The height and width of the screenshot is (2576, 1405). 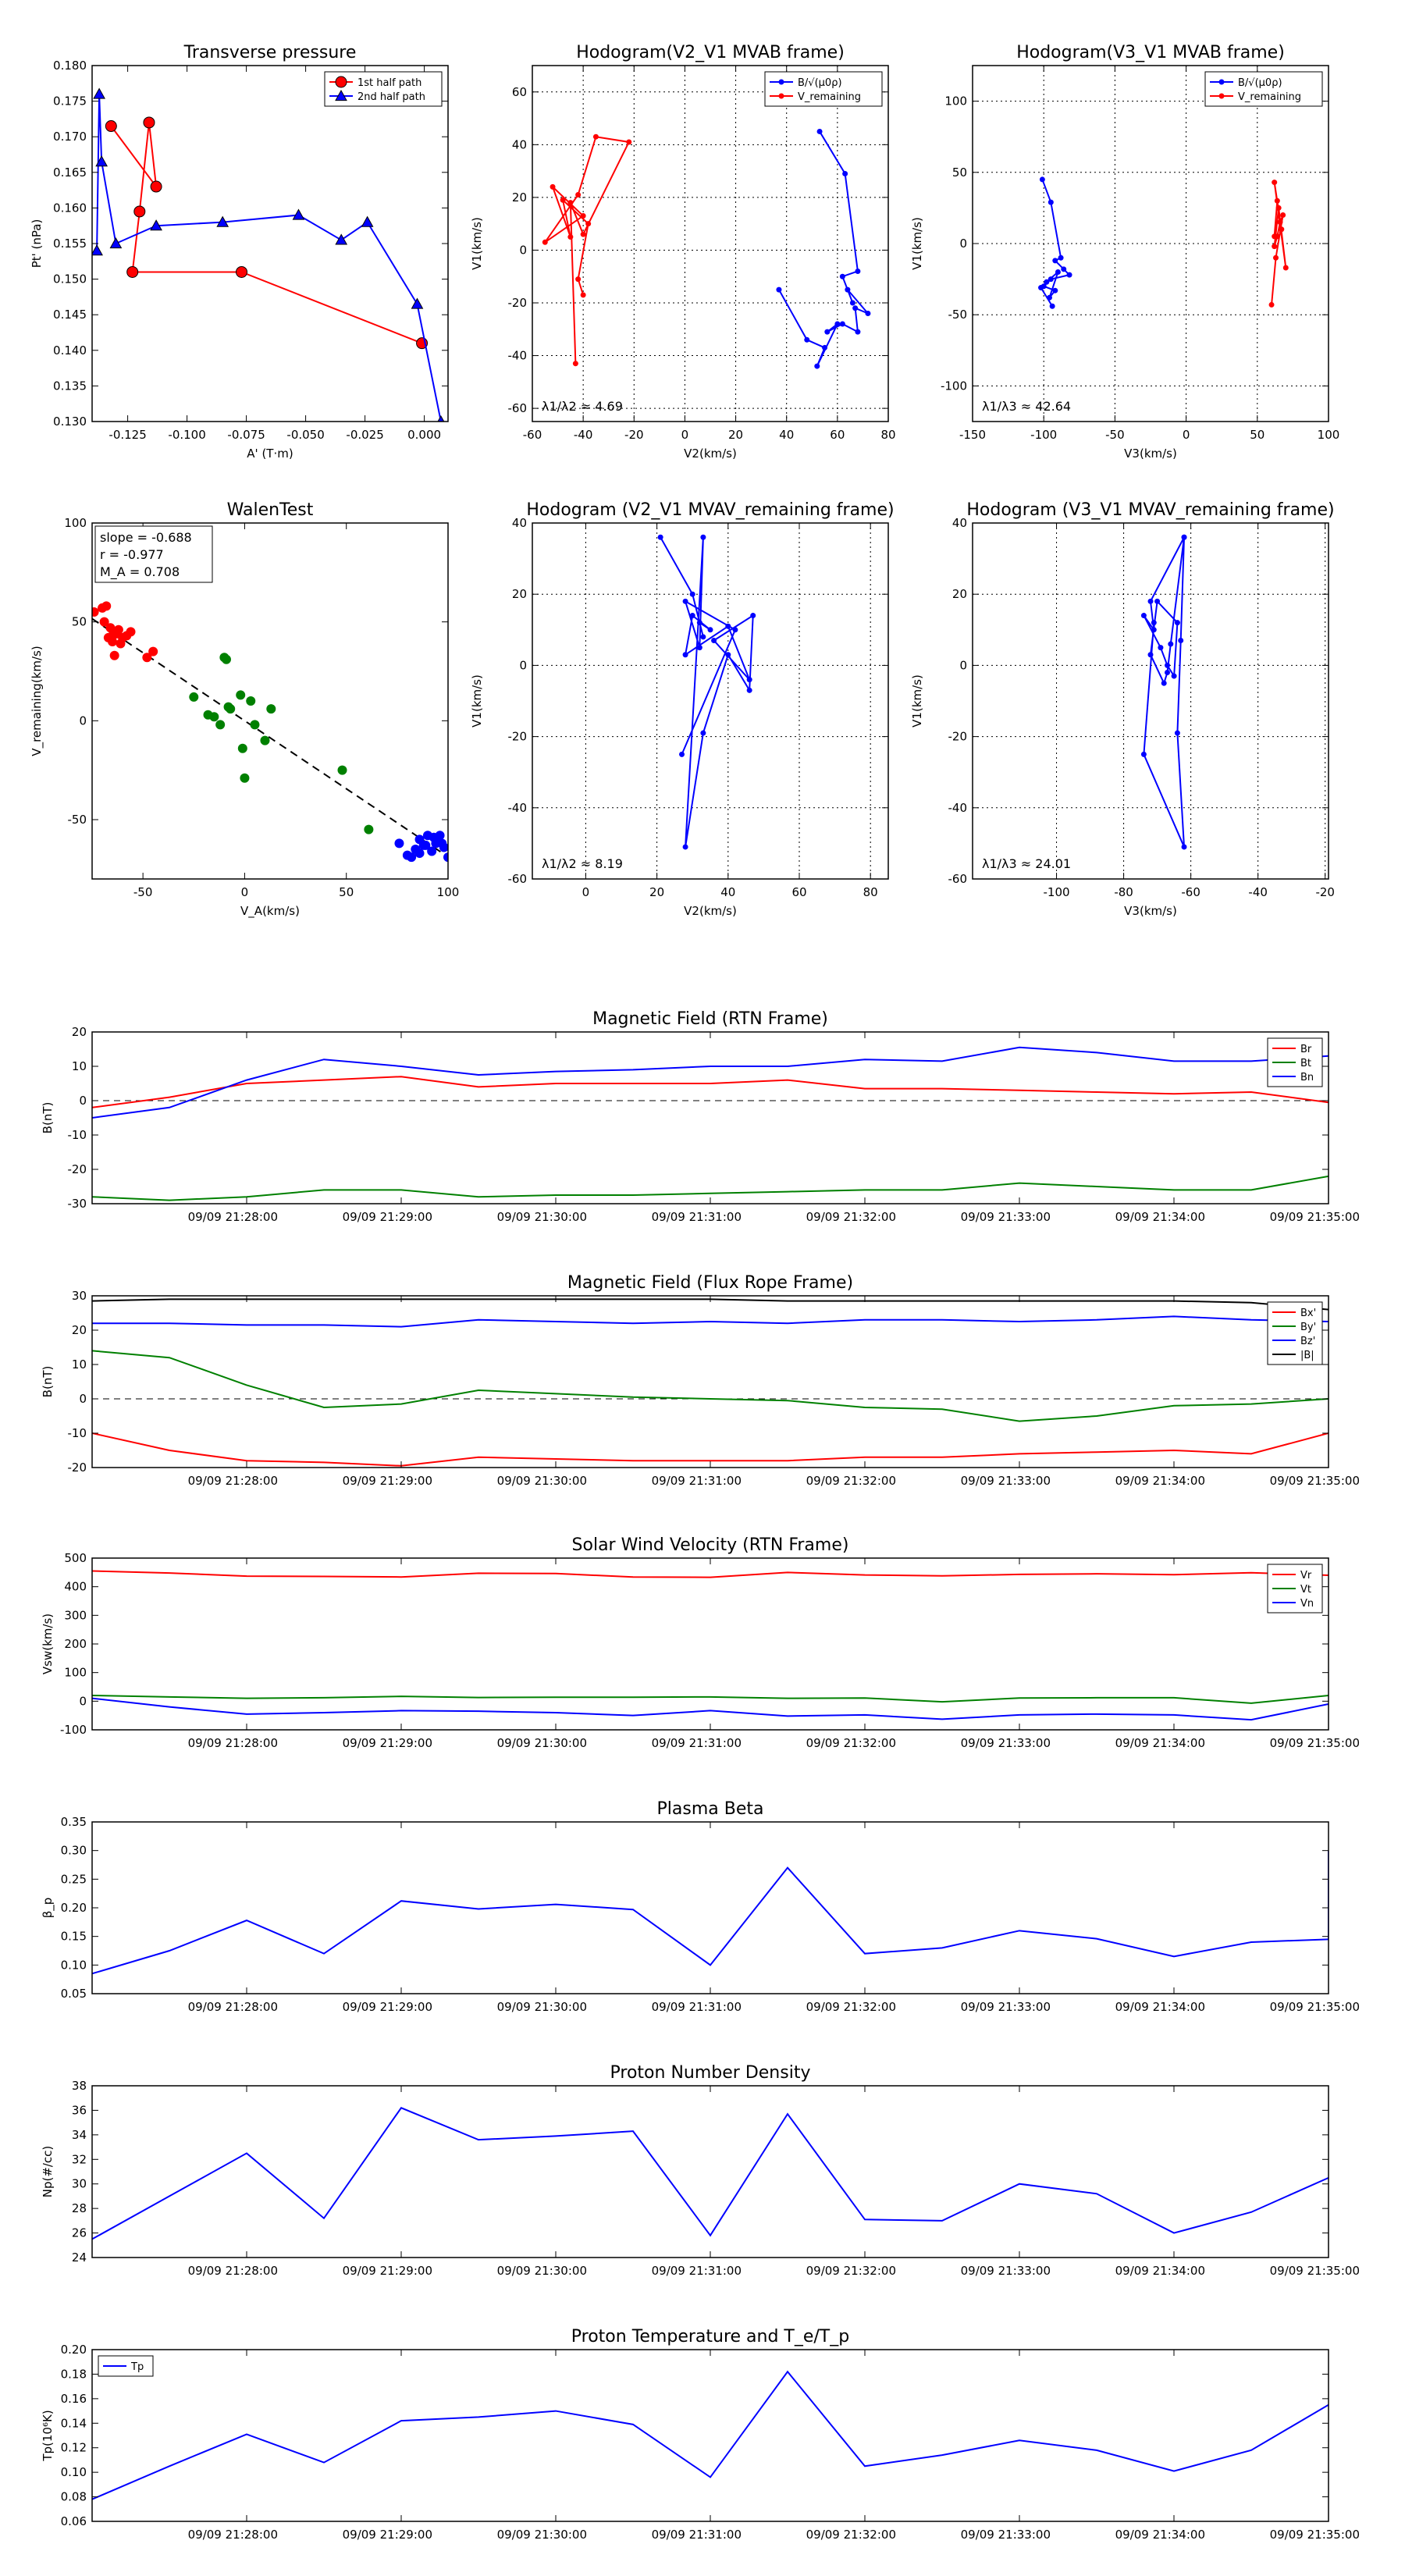 I want to click on y-tick-label: 28, so click(x=80, y=2208).